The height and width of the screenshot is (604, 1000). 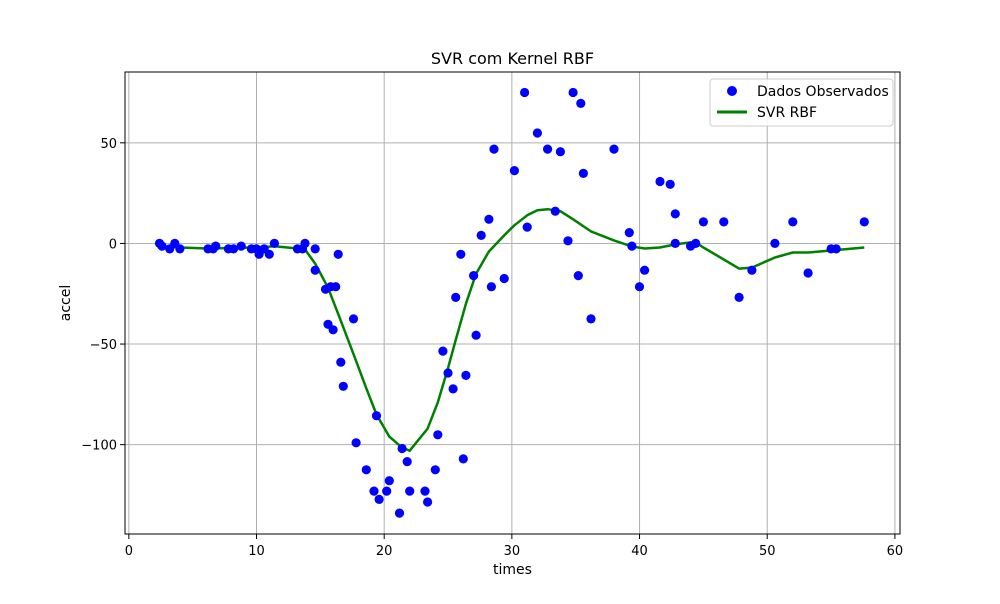 What do you see at coordinates (103, 295) in the screenshot?
I see `y-axis-ticks: −100 −50 0 50` at bounding box center [103, 295].